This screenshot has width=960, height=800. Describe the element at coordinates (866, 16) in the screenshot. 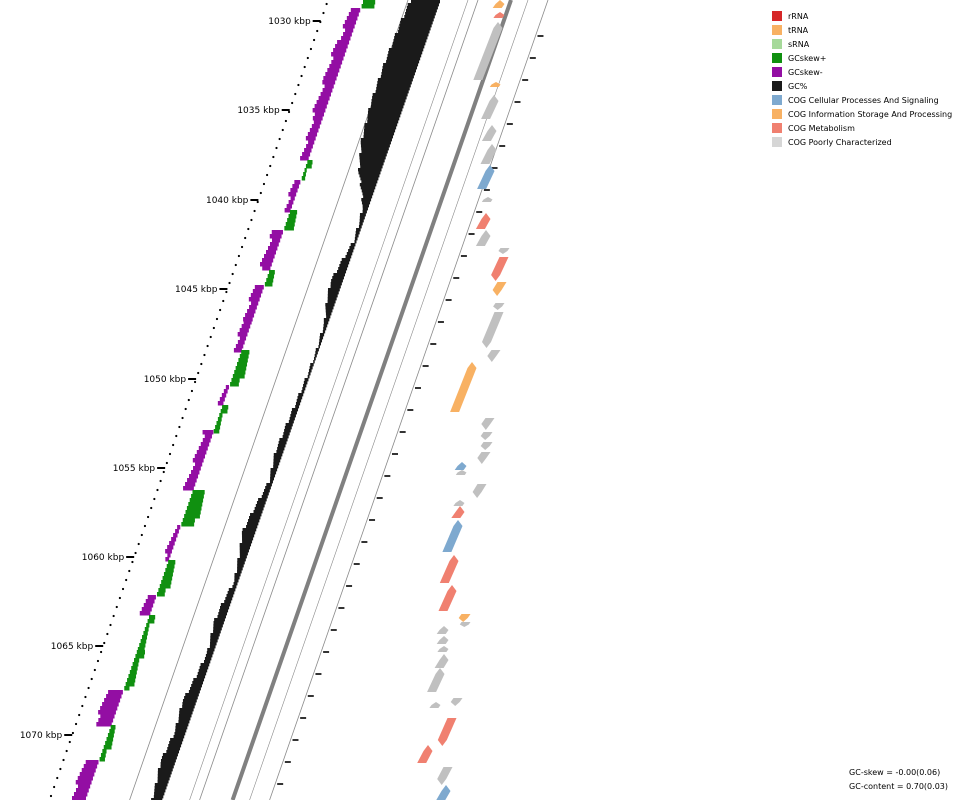

I see `legend-item: rRNA` at that location.